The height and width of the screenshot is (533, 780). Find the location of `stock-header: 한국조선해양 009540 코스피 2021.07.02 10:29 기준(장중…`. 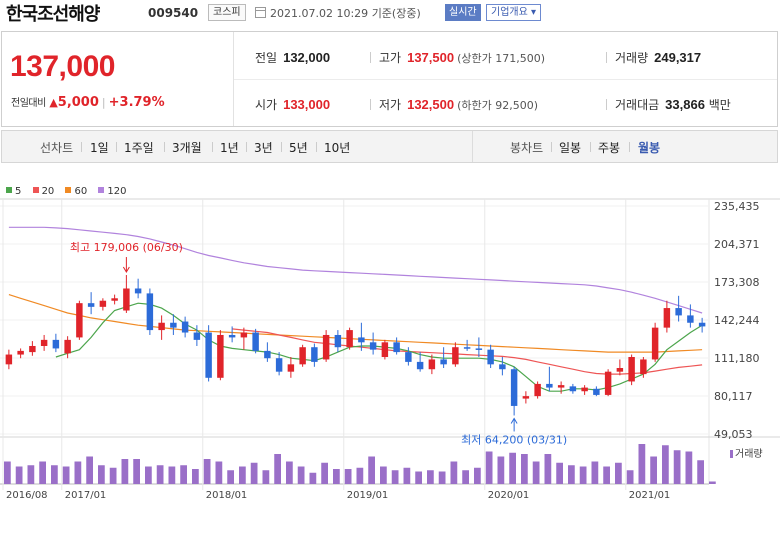

stock-header: 한국조선해양 009540 코스피 2021.07.02 10:29 기준(장중… is located at coordinates (390, 14).